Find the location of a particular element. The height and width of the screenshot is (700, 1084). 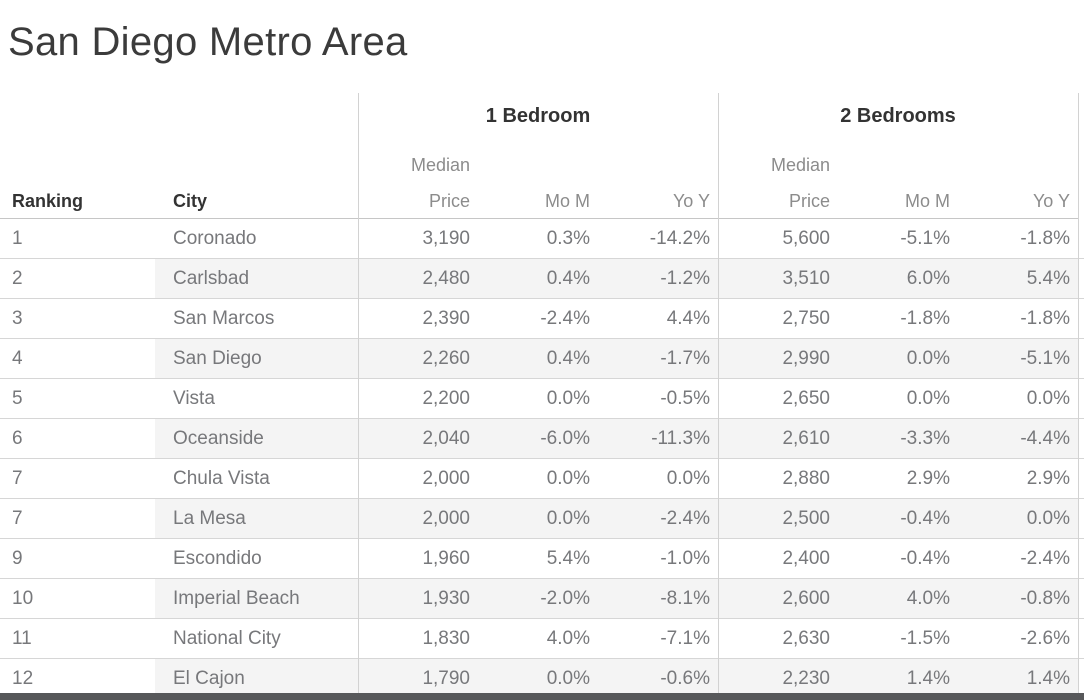

table-row: 9 Escondido 1,960 5.4% -1.0% 2,400 -0.4% -2.4% is located at coordinates (542, 559).